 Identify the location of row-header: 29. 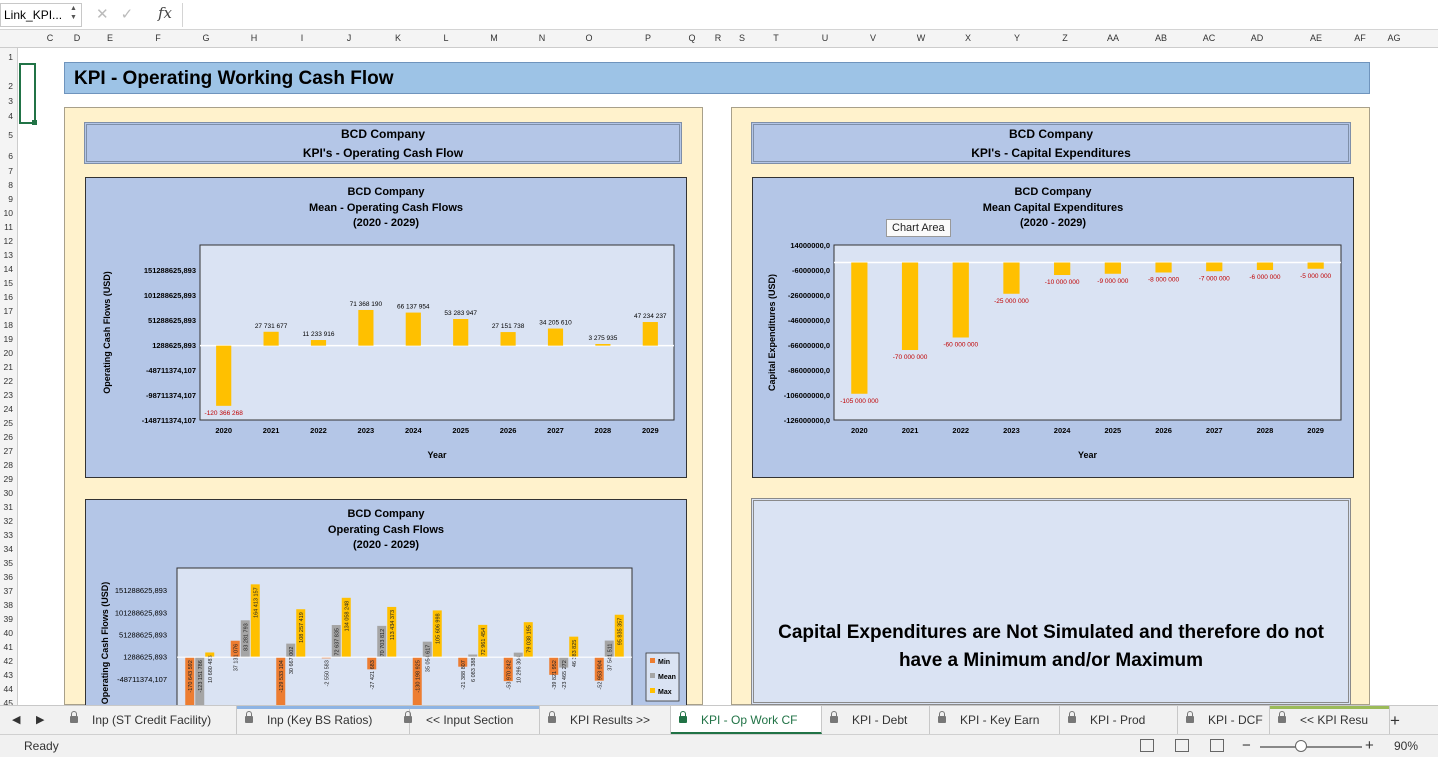
(8, 479).